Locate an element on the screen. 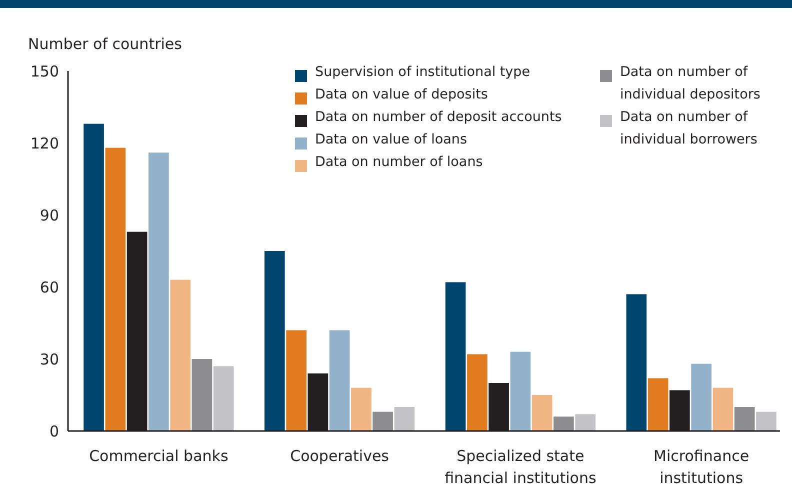 This screenshot has width=792, height=490. y-tick-label: 120 is located at coordinates (44, 143).